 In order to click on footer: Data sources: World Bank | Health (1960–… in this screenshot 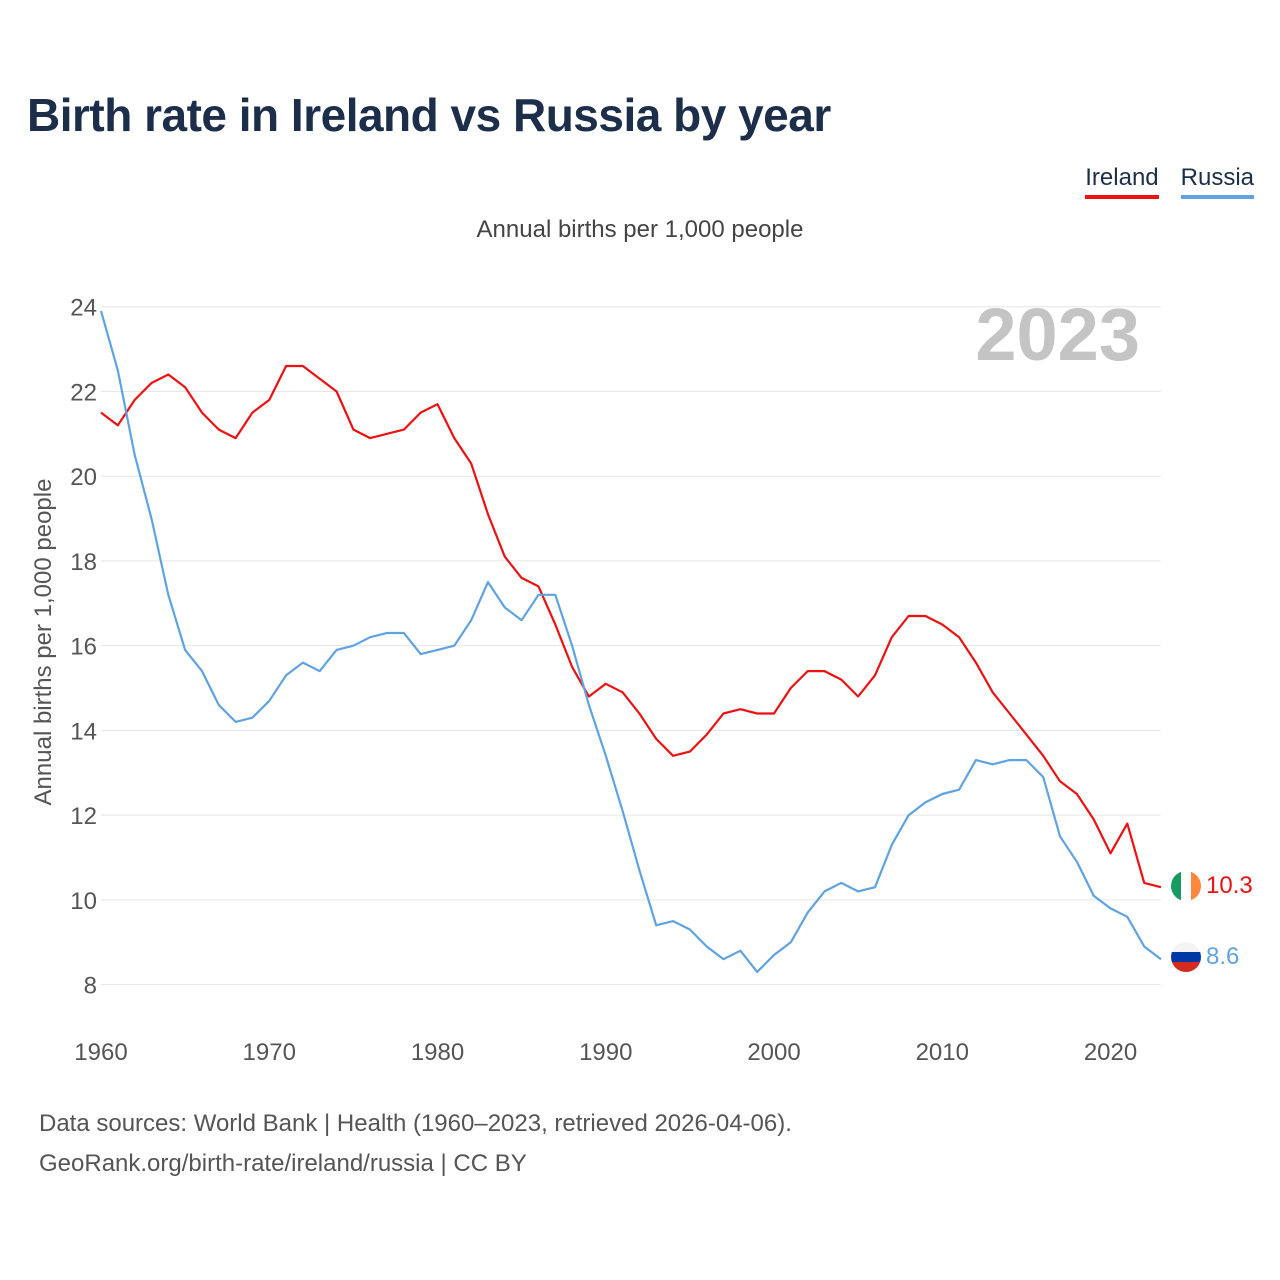, I will do `click(415, 1144)`.